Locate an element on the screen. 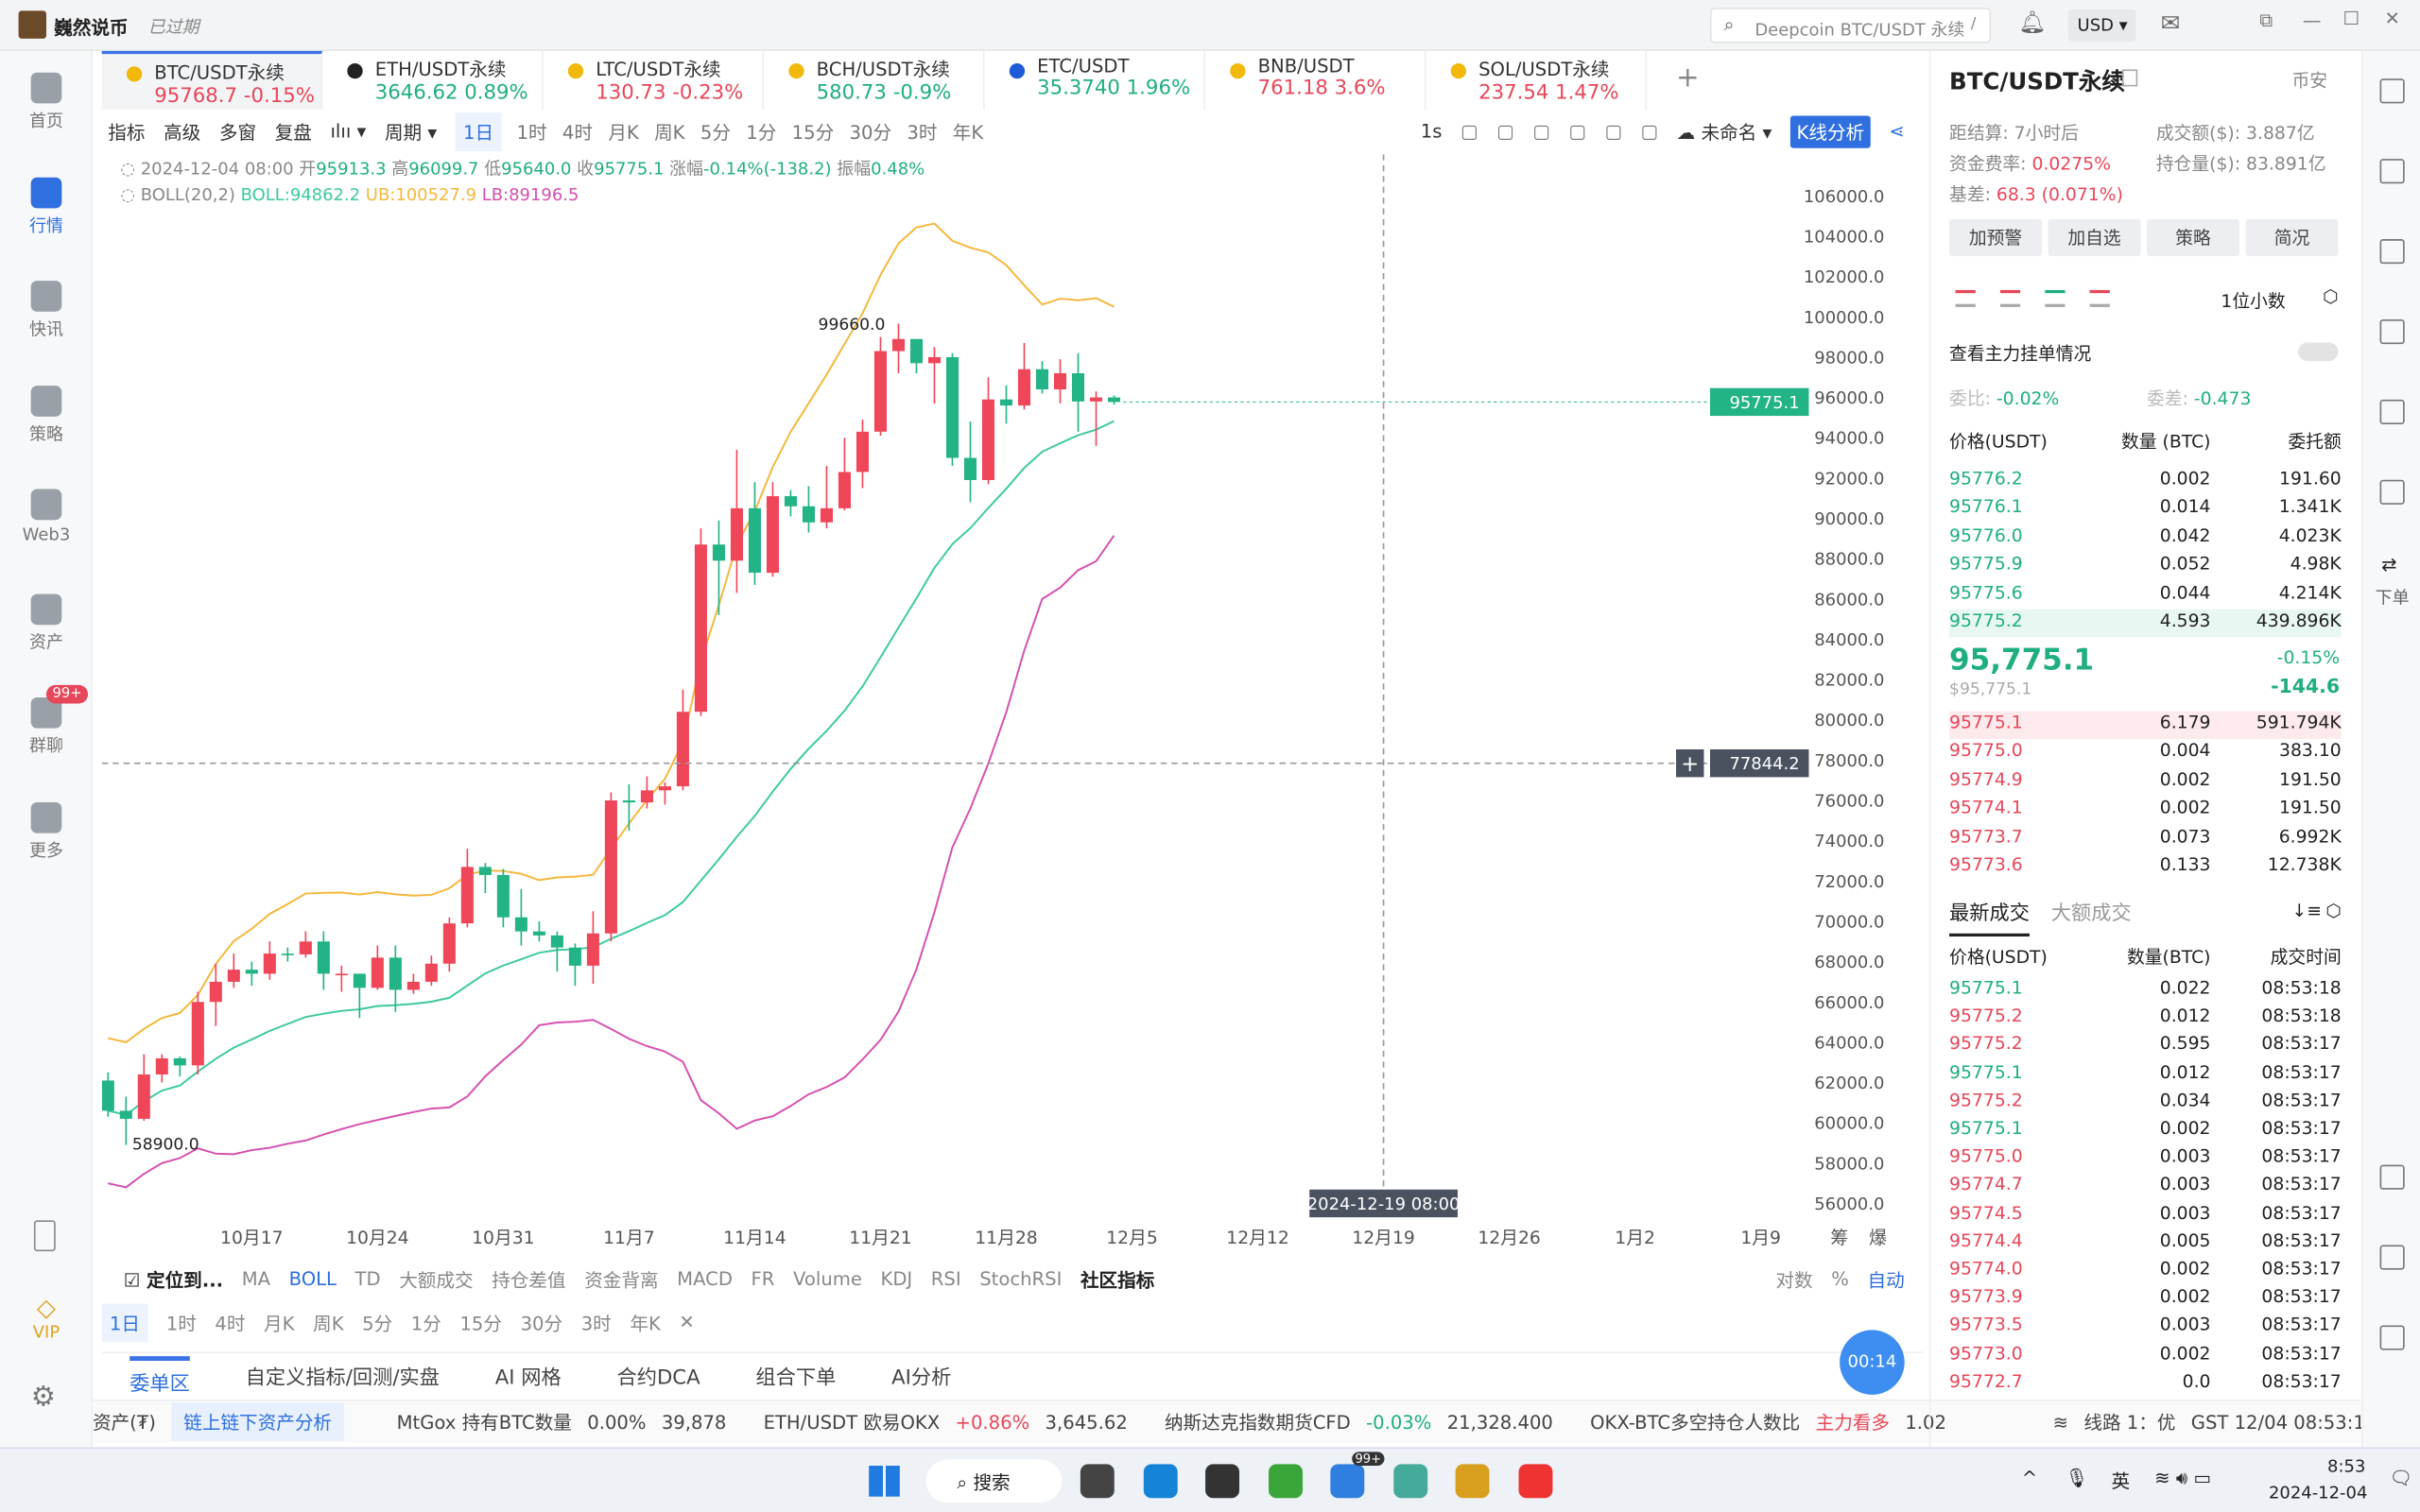  indicator-3: 大额成交 is located at coordinates (437, 1279).